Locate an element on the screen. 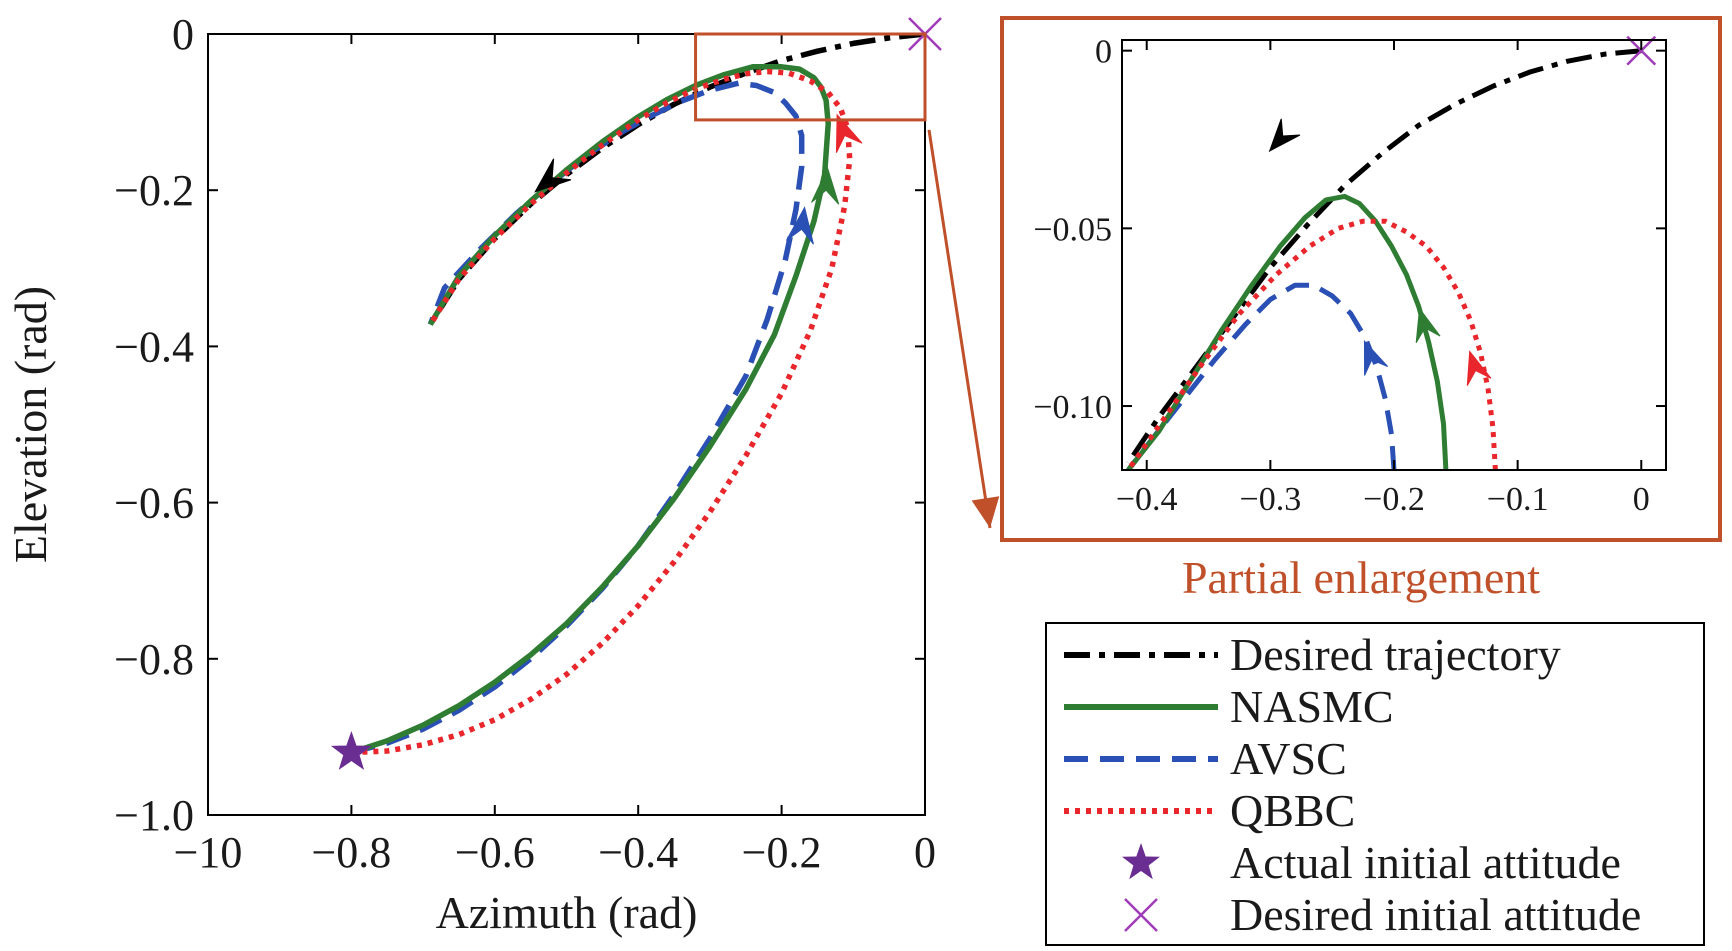 The width and height of the screenshot is (1732, 951). zoom-region-box is located at coordinates (810, 77).